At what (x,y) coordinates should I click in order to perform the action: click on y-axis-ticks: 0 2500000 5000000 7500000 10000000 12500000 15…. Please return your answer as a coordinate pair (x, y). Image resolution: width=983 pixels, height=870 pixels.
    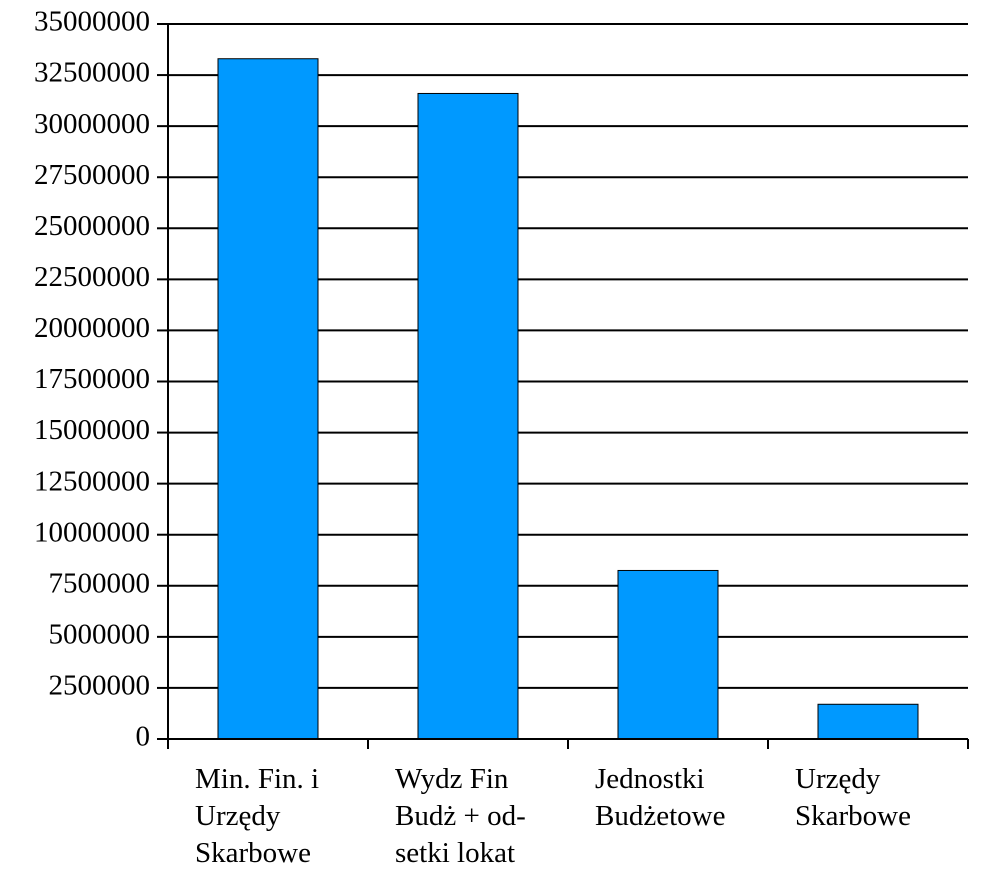
    Looking at the image, I should click on (101, 379).